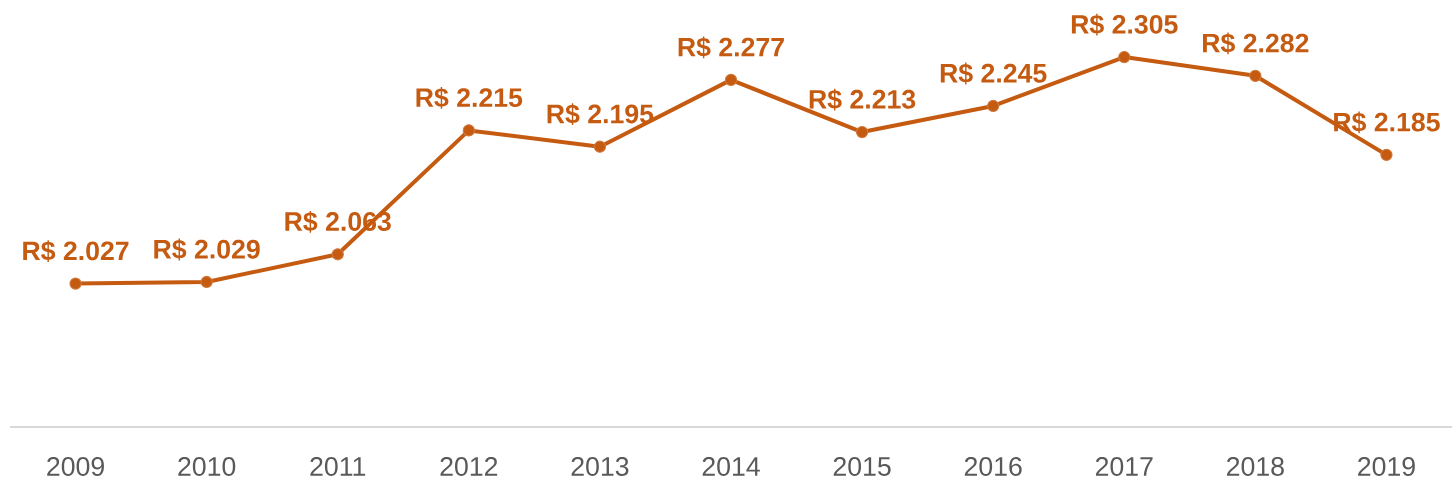 The height and width of the screenshot is (483, 1452). Describe the element at coordinates (1124, 466) in the screenshot. I see `x-tick-label: 2017` at that location.